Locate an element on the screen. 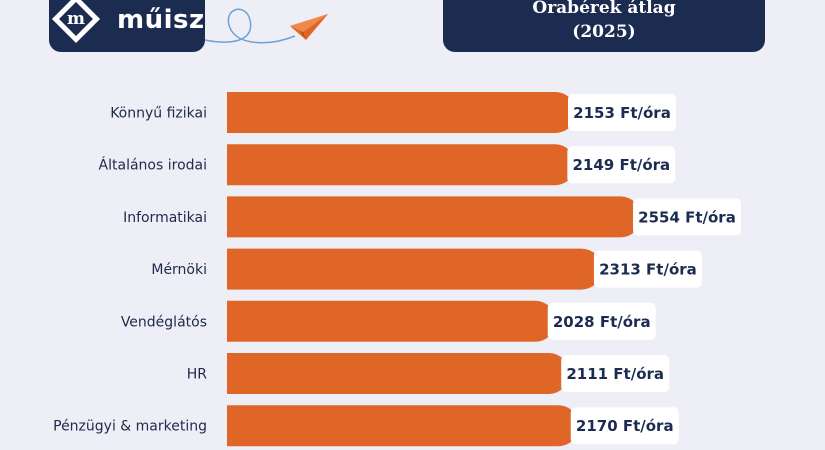  chart-title-box: Órabérek átlag (2025) is located at coordinates (604, 26).